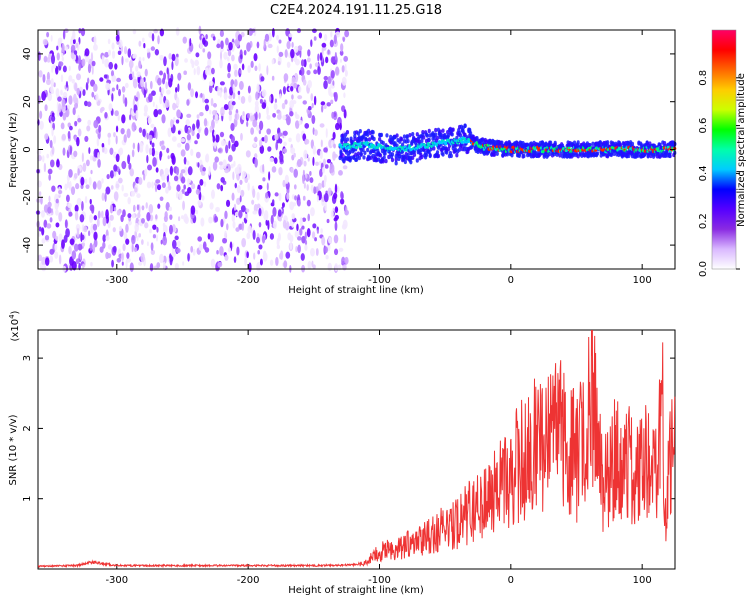 The height and width of the screenshot is (600, 750). I want to click on heatmap-y-tick-label: -20, so click(27, 197).